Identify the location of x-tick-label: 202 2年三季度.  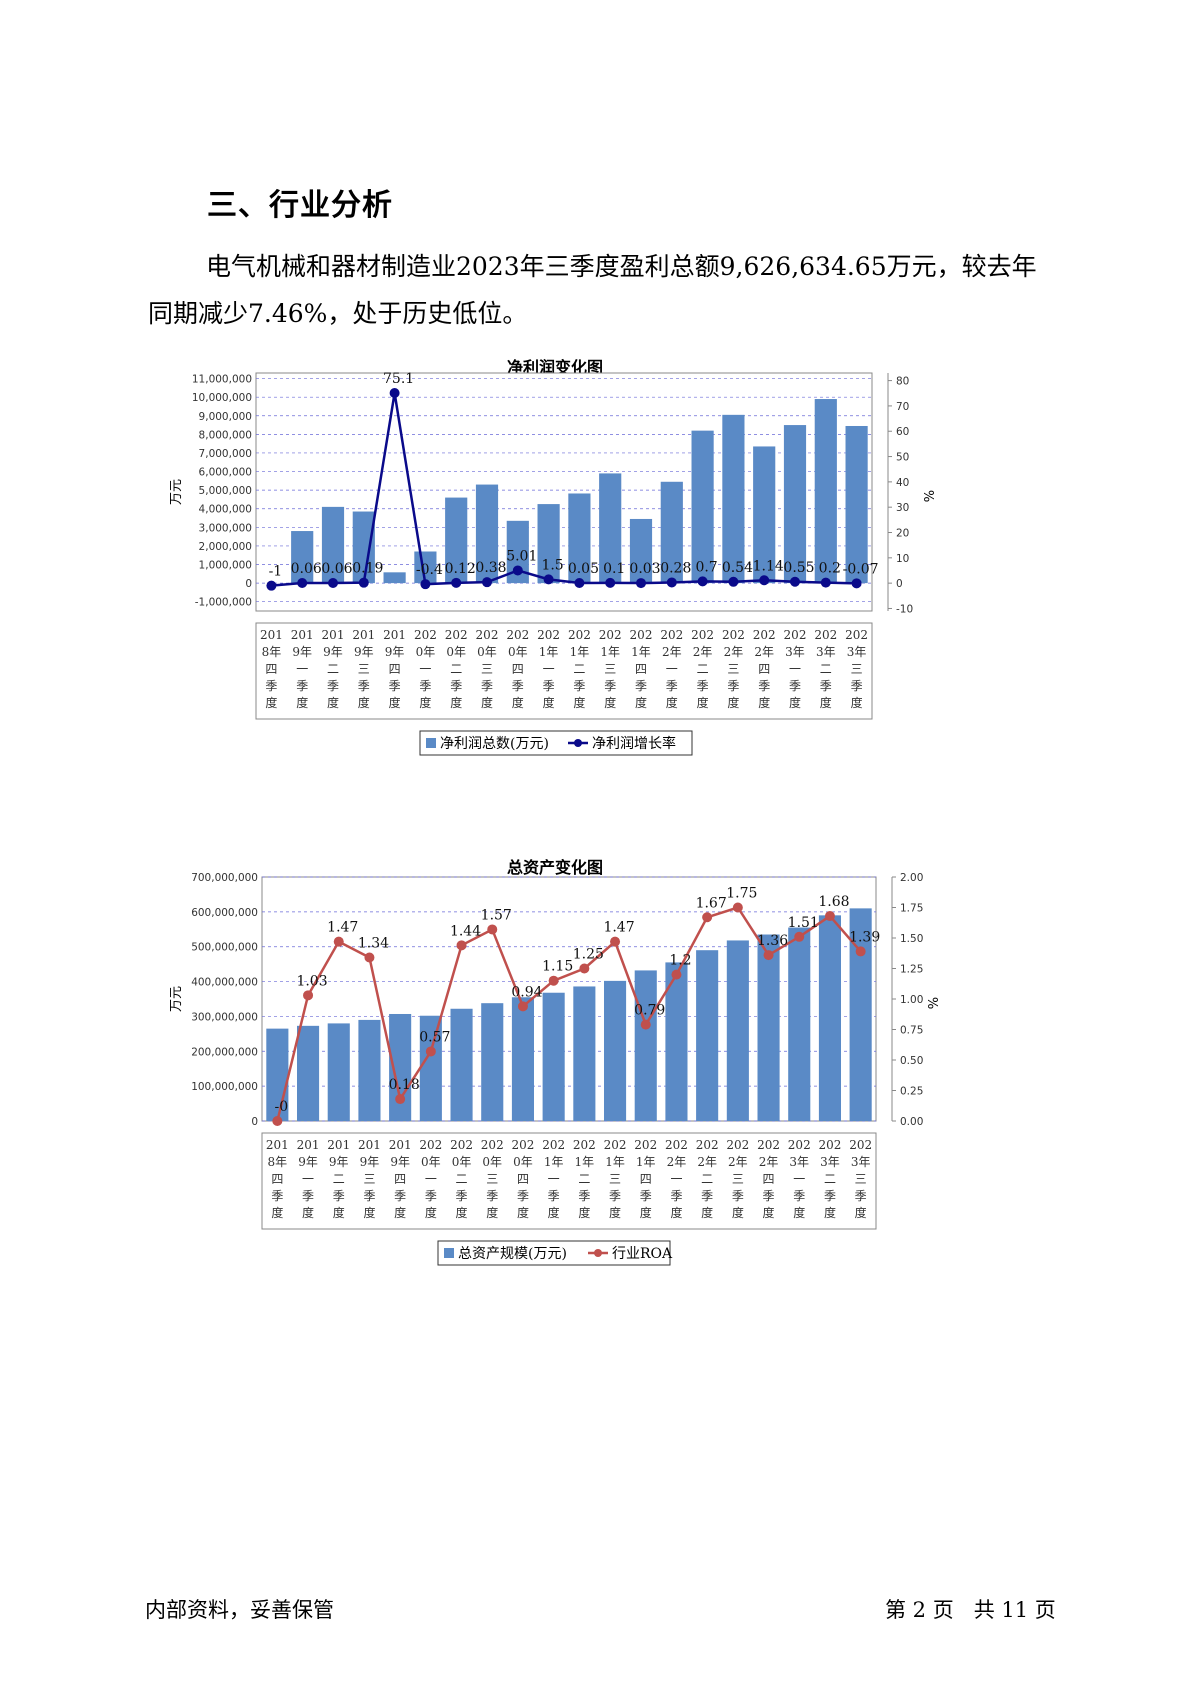
(737, 1179).